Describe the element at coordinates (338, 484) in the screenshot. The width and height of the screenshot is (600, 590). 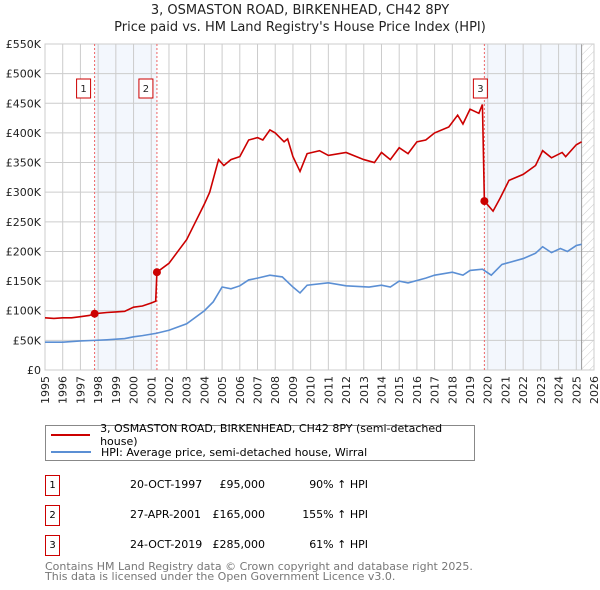
I see `transaction-hpi: 90% ↑ HPI` at that location.